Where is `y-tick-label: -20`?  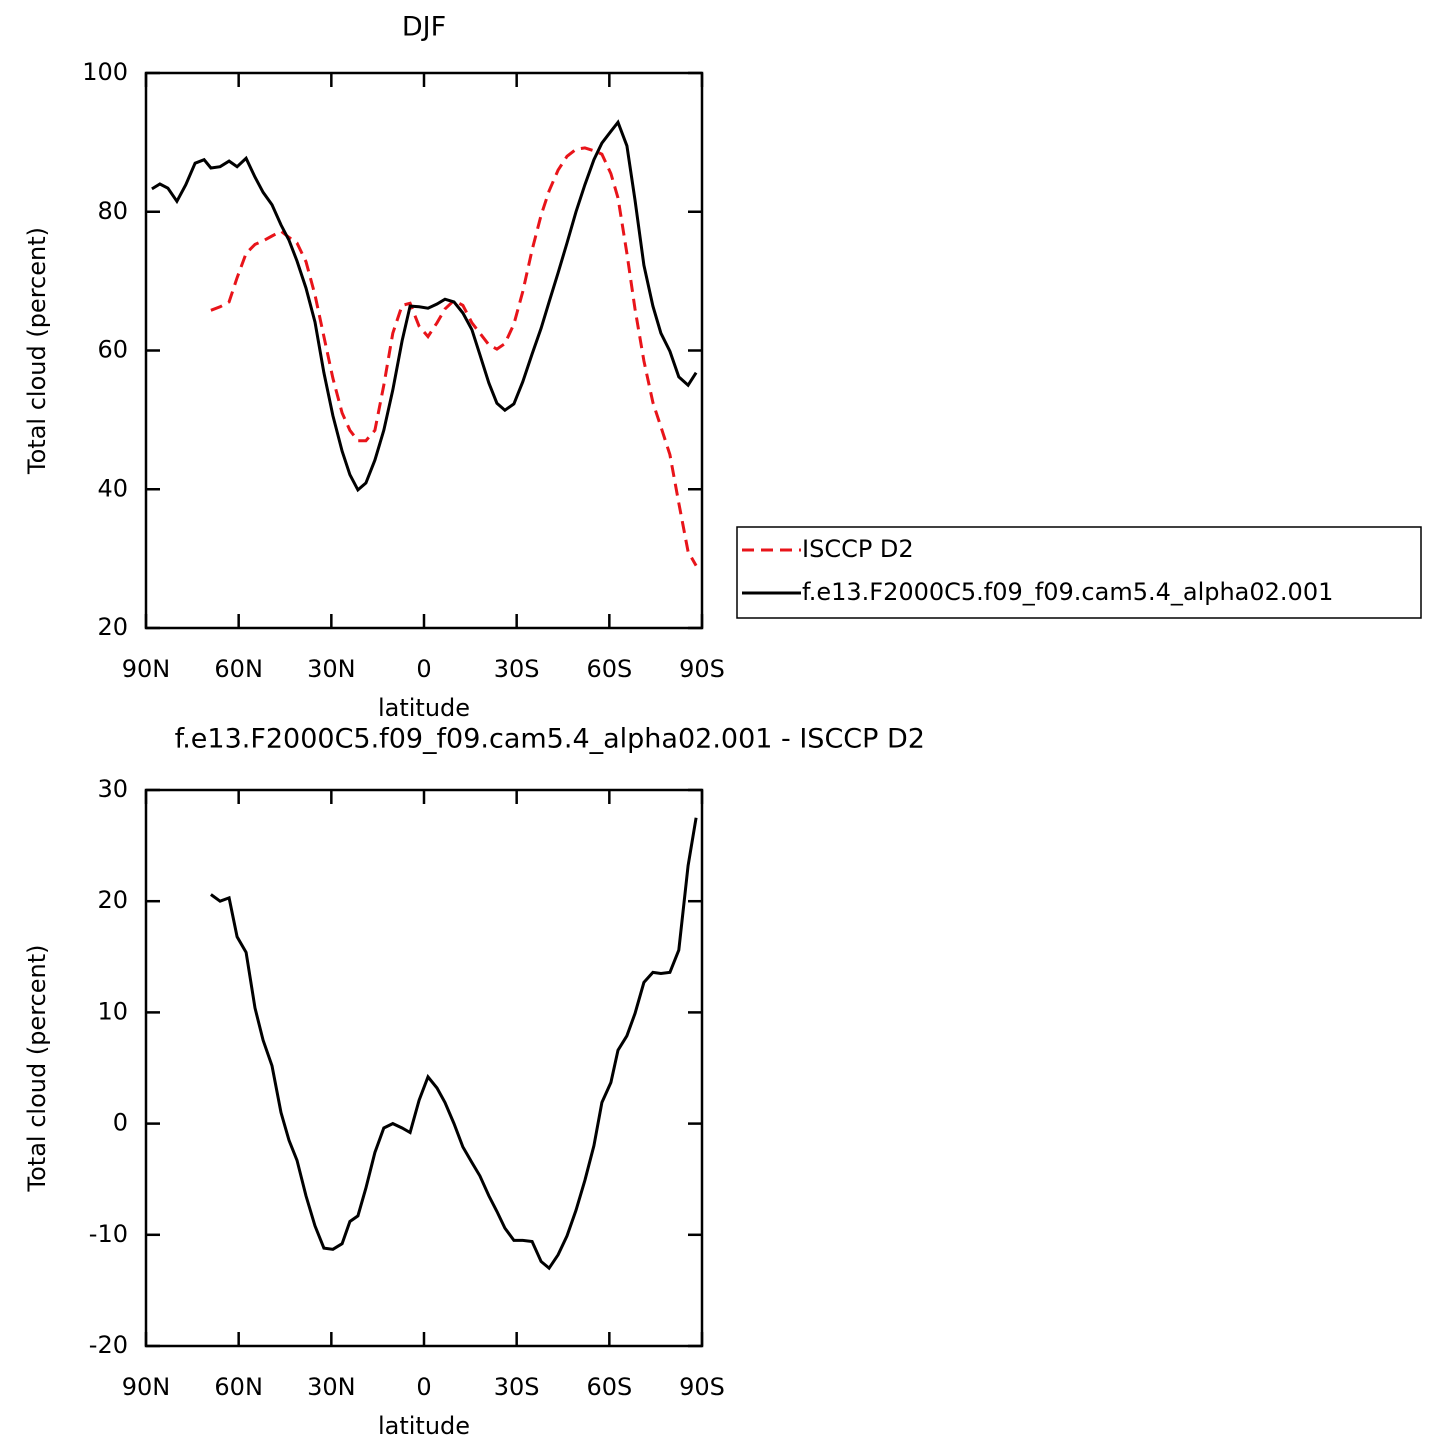 y-tick-label: -20 is located at coordinates (108, 1345).